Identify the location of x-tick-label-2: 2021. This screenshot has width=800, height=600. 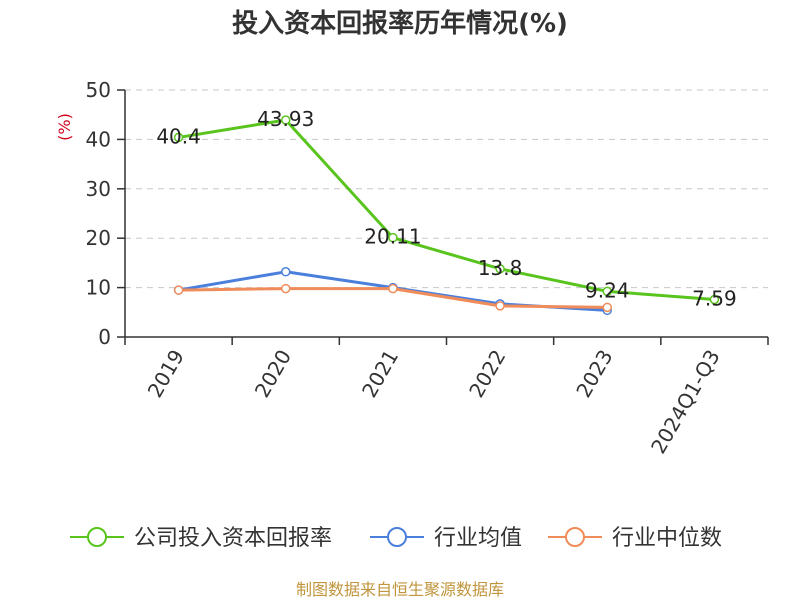
(380, 374).